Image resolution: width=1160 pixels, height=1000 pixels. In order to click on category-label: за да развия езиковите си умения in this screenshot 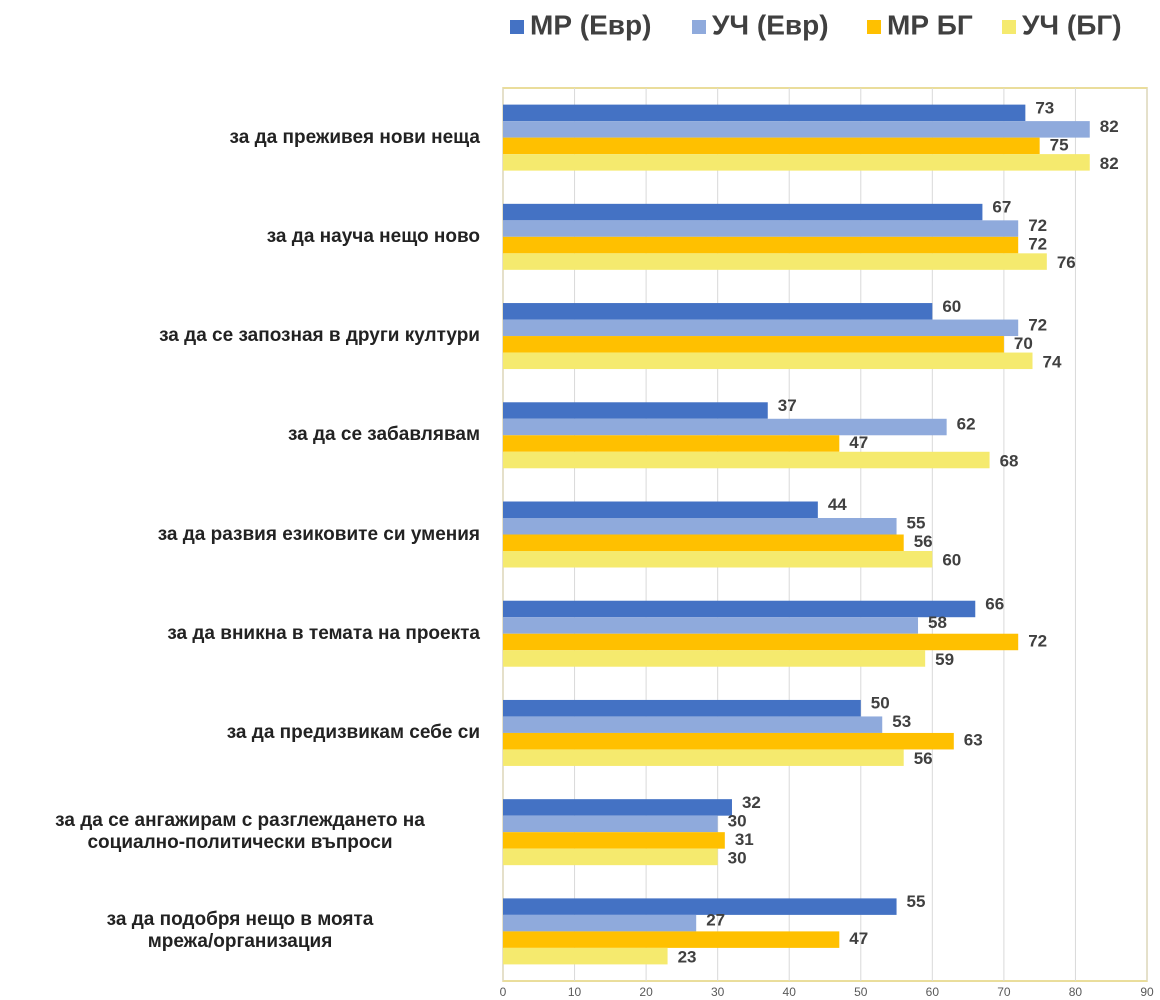, I will do `click(318, 534)`.